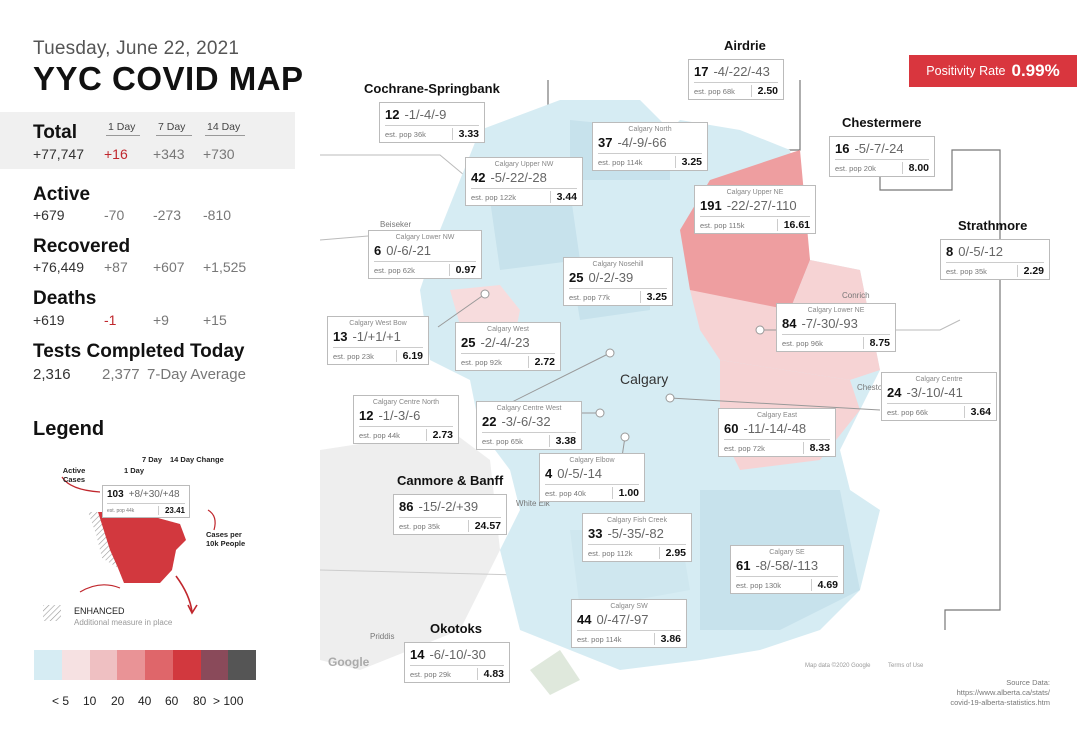 The width and height of the screenshot is (1080, 740). What do you see at coordinates (939, 379) in the screenshot?
I see `zone-name: Calgary Centre` at bounding box center [939, 379].